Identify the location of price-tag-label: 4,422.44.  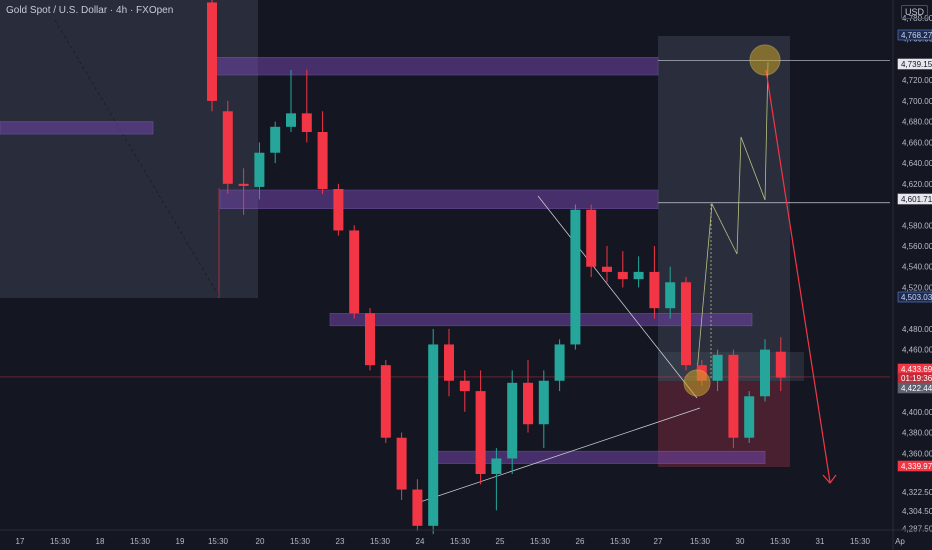
(916, 388).